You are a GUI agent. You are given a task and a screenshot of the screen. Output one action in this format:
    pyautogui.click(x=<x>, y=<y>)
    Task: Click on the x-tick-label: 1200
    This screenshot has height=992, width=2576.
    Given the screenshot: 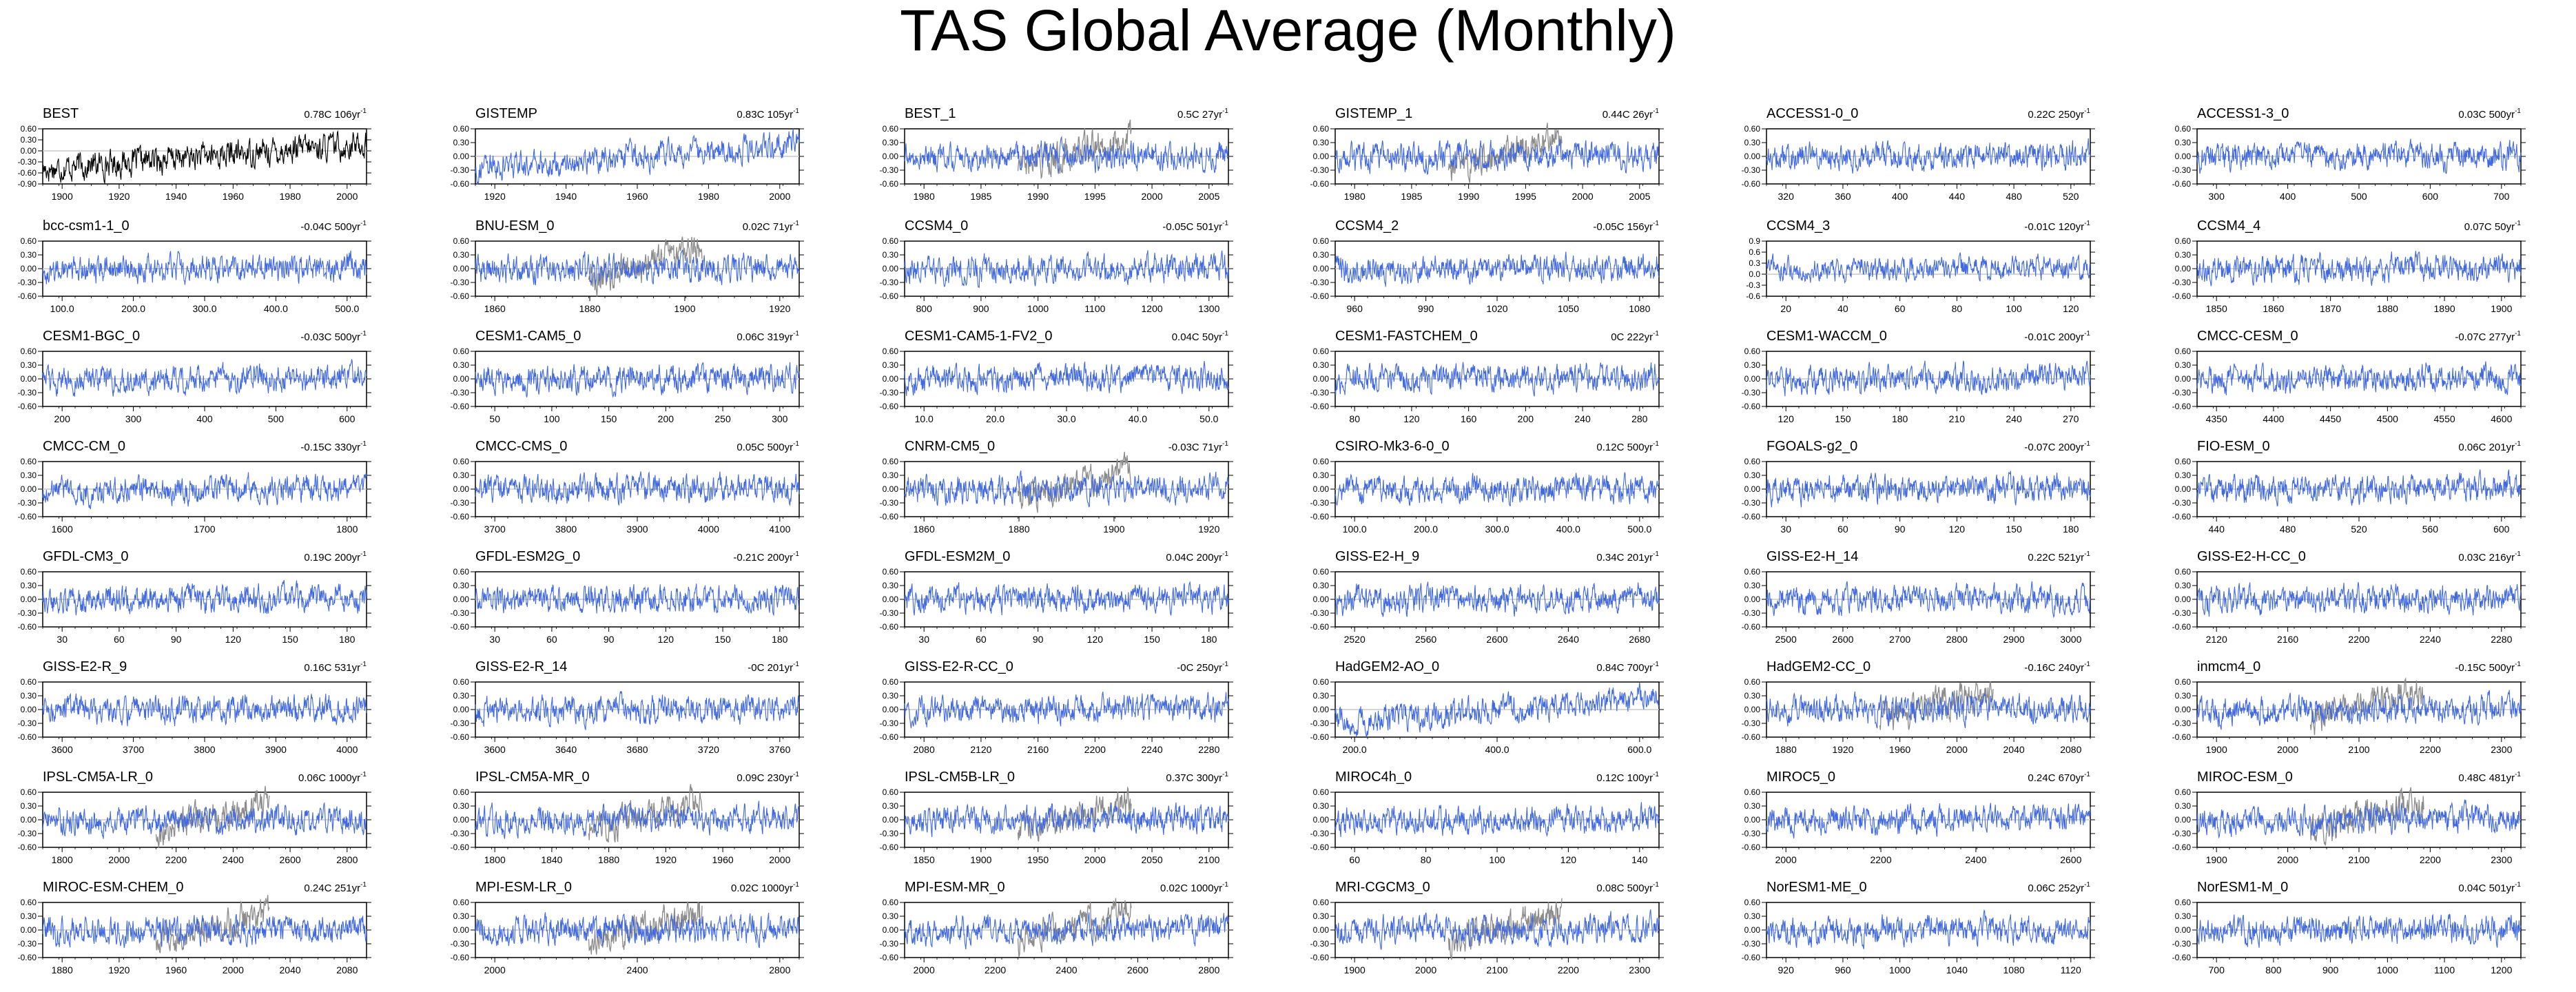 What is the action you would take?
    pyautogui.click(x=2501, y=970)
    